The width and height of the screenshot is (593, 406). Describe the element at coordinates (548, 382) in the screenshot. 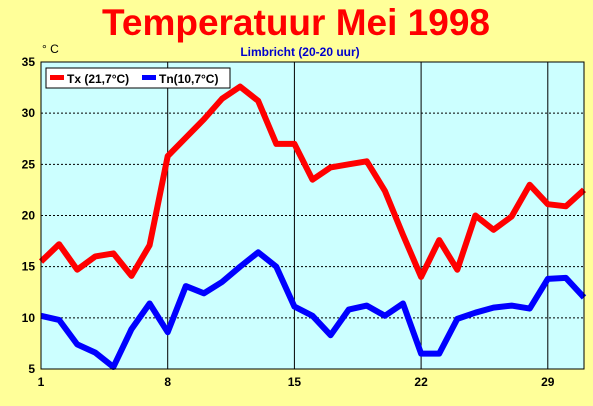

I see `x-tick-label: 29` at that location.